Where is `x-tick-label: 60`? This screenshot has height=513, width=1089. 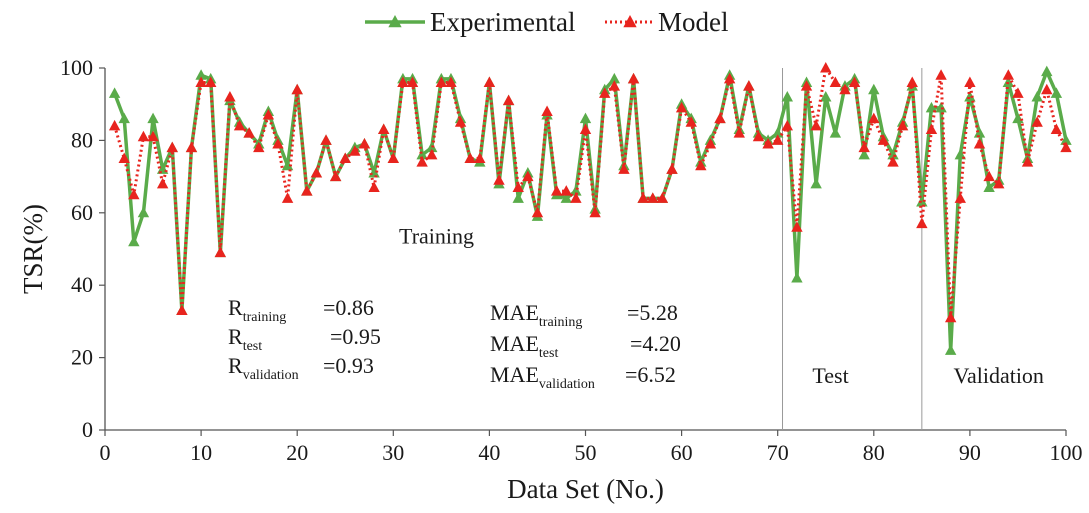
x-tick-label: 60 is located at coordinates (682, 452).